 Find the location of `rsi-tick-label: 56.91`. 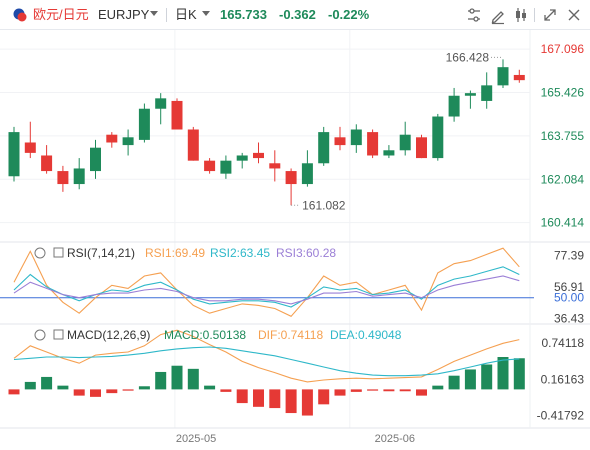

rsi-tick-label: 56.91 is located at coordinates (569, 287).